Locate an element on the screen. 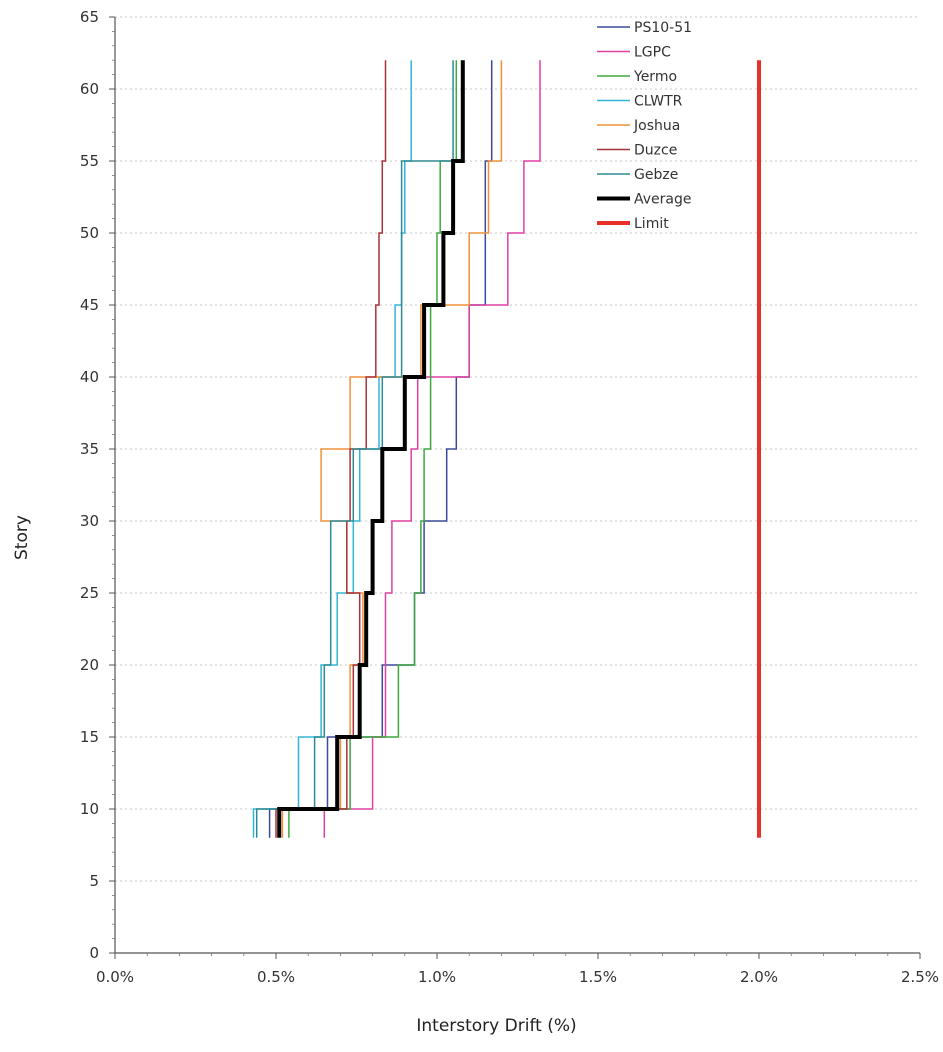  y-tick-label: 5 is located at coordinates (94, 881).